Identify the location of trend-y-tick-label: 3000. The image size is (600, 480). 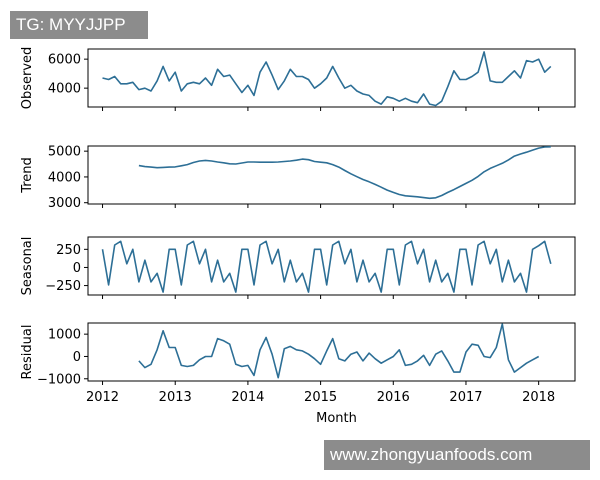
(64, 203).